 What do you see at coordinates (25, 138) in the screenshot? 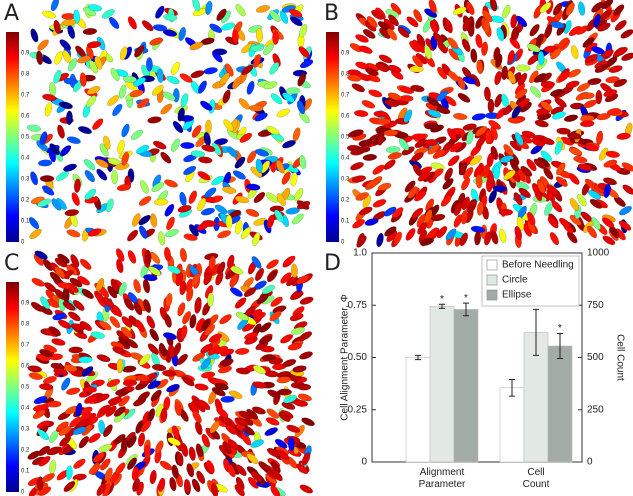
I see `colorbar-tick-label: 0.5` at bounding box center [25, 138].